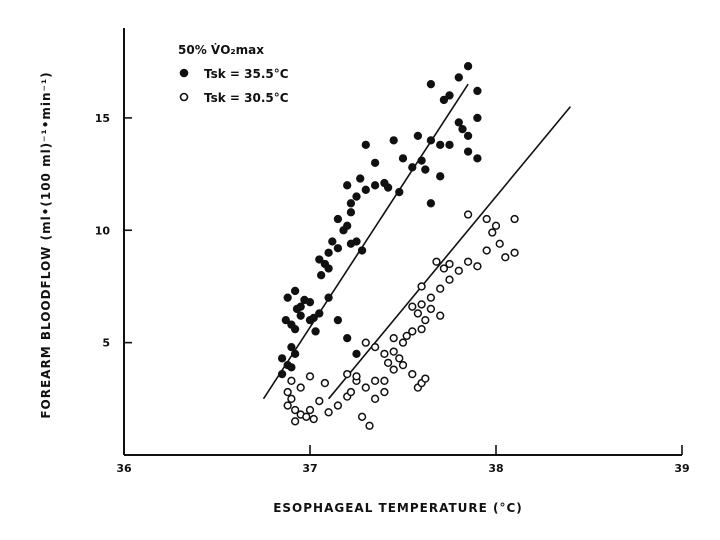  I want to click on x-tick-label: 38, so click(495, 468).